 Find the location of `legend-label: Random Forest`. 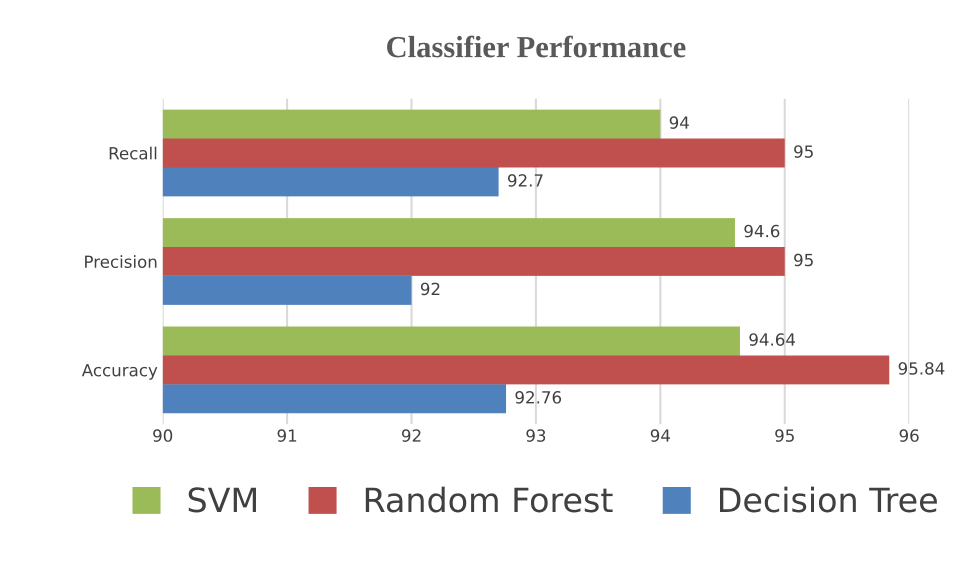

legend-label: Random Forest is located at coordinates (489, 499).